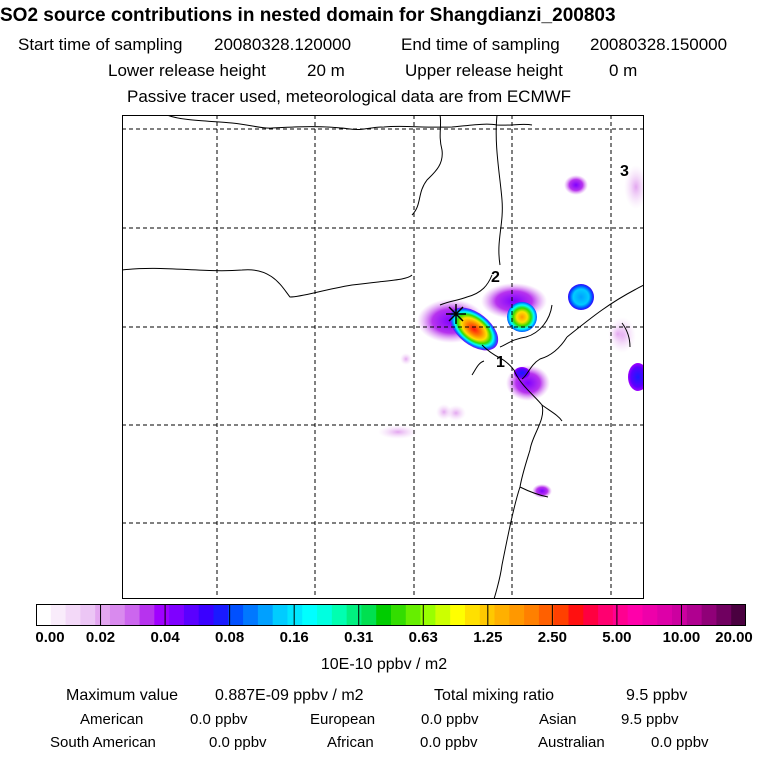 The height and width of the screenshot is (768, 768). What do you see at coordinates (103, 742) in the screenshot?
I see `region-name-south-american: South American` at bounding box center [103, 742].